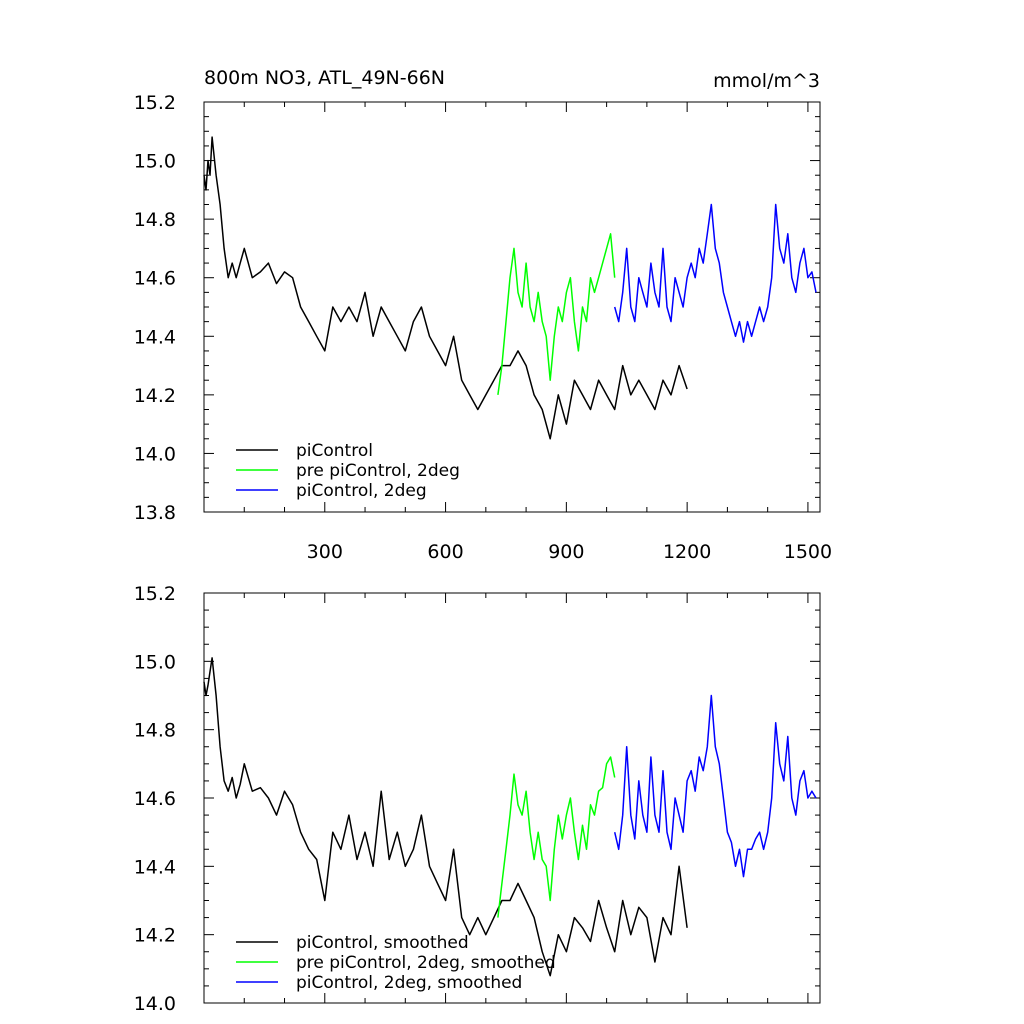 The image size is (1024, 1024). I want to click on legend-label-1: pre piControl, 2deg, smoothed, so click(426, 963).